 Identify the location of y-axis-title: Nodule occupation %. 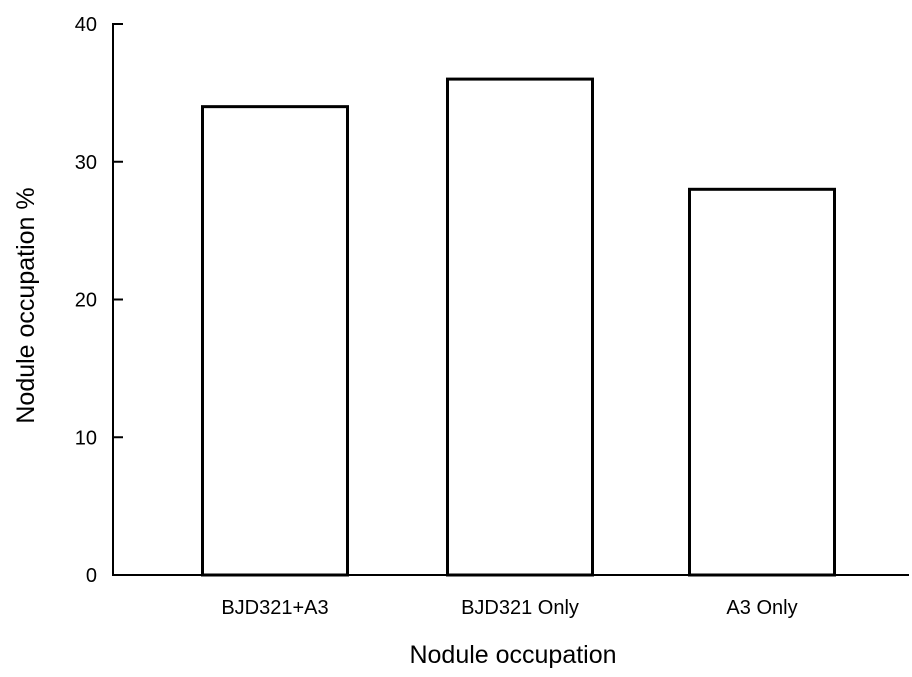
(26, 305).